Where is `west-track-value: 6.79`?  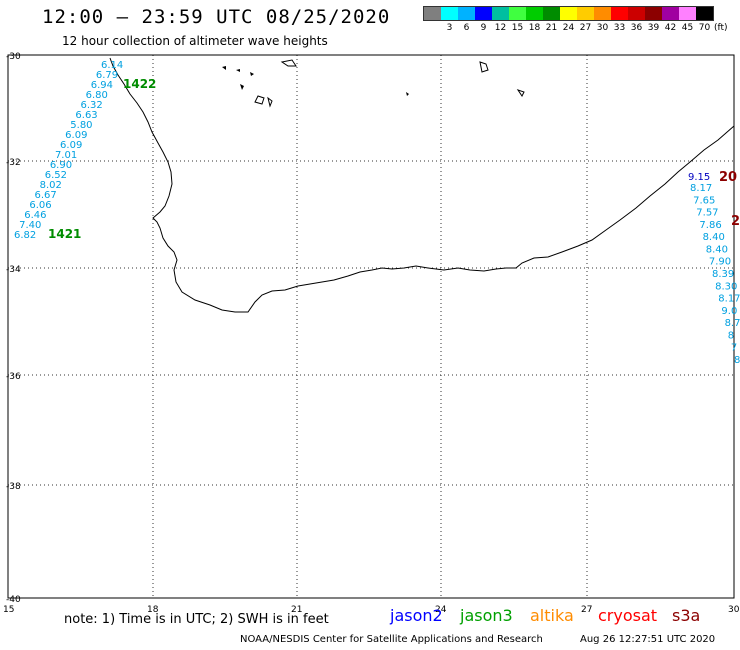
west-track-value: 6.79 is located at coordinates (107, 75).